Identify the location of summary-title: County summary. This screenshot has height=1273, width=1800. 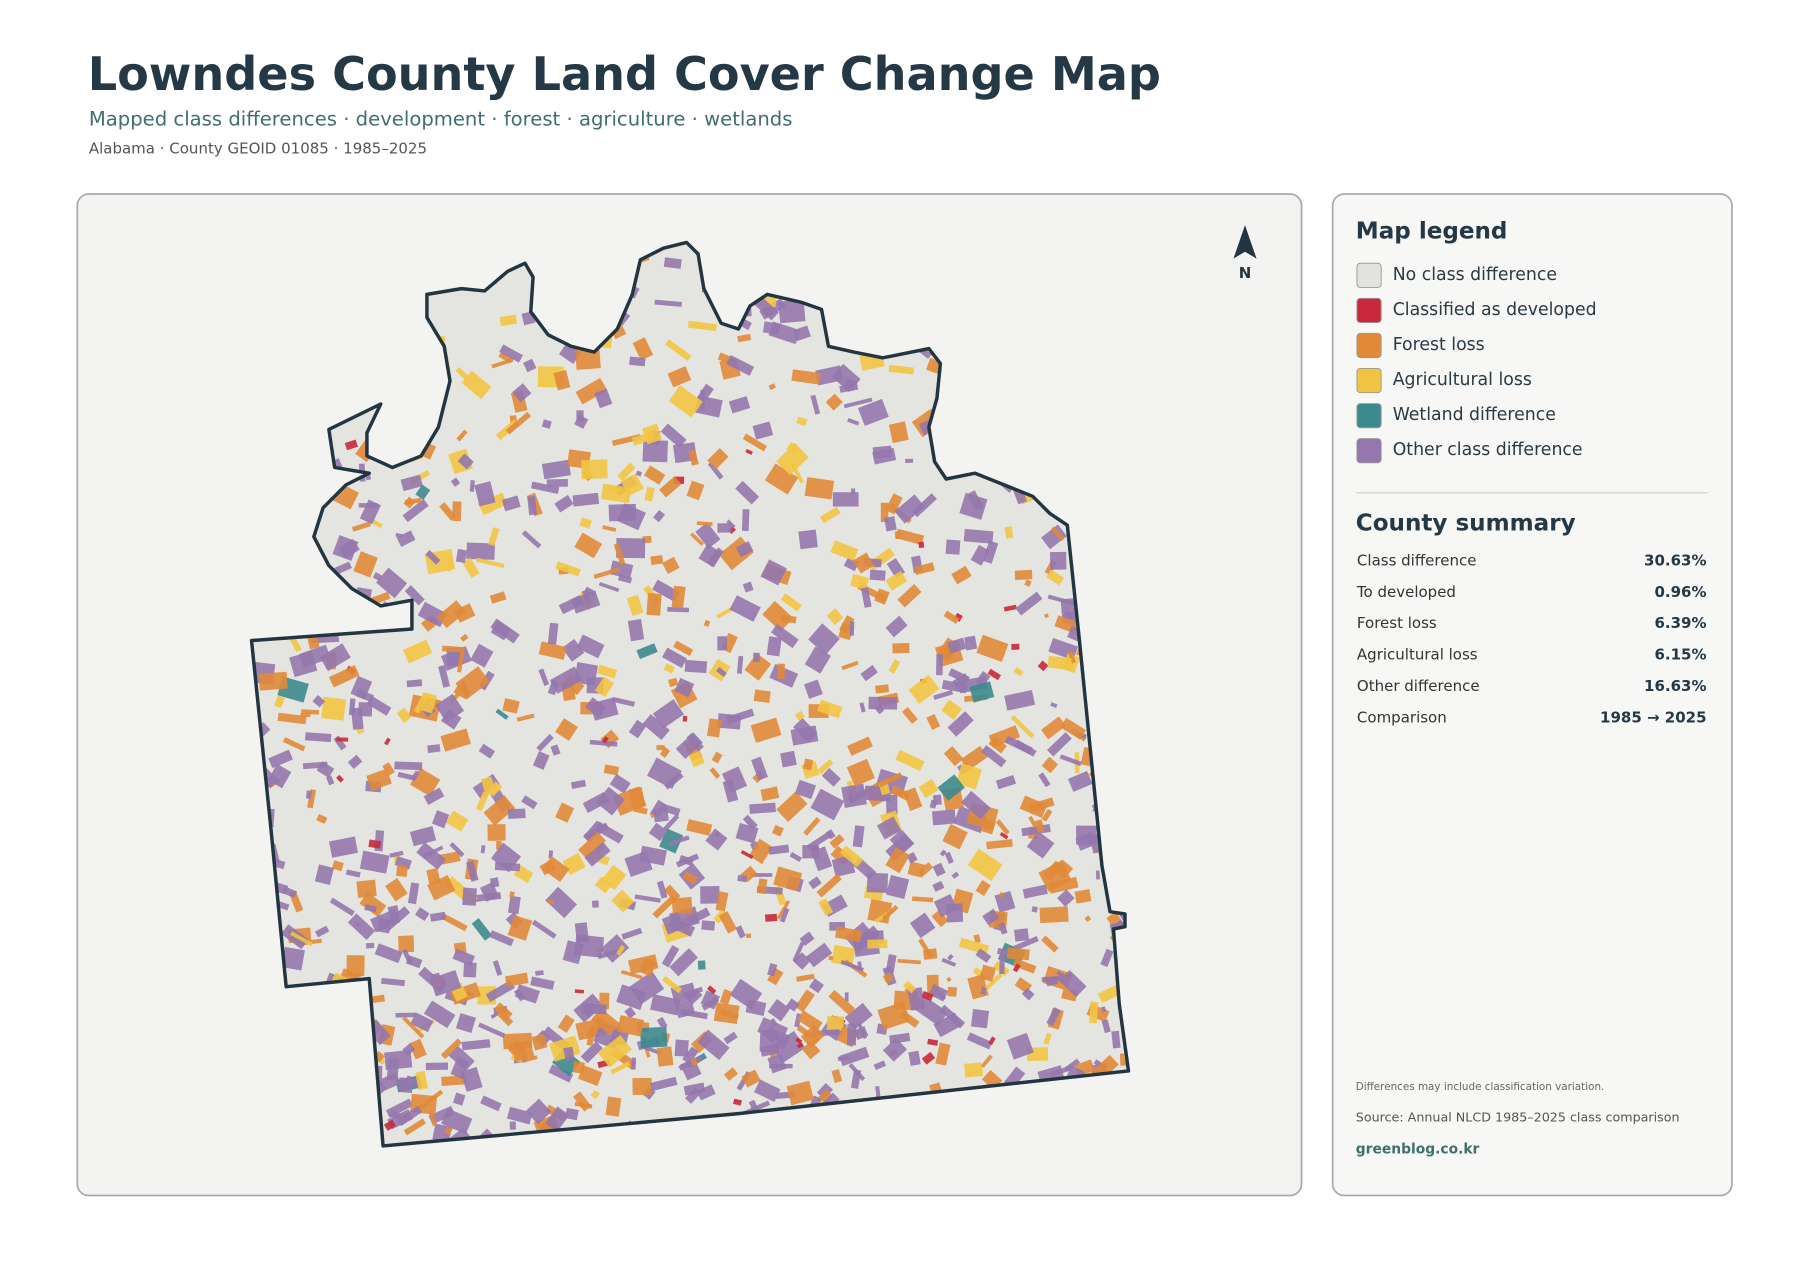
(1466, 524).